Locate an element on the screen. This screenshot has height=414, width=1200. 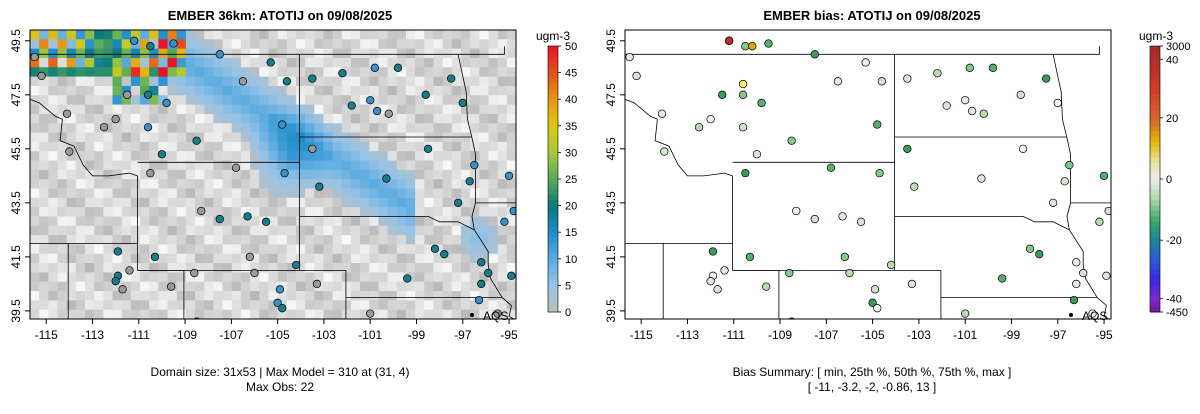
left-xtick-label: -103 is located at coordinates (324, 335).